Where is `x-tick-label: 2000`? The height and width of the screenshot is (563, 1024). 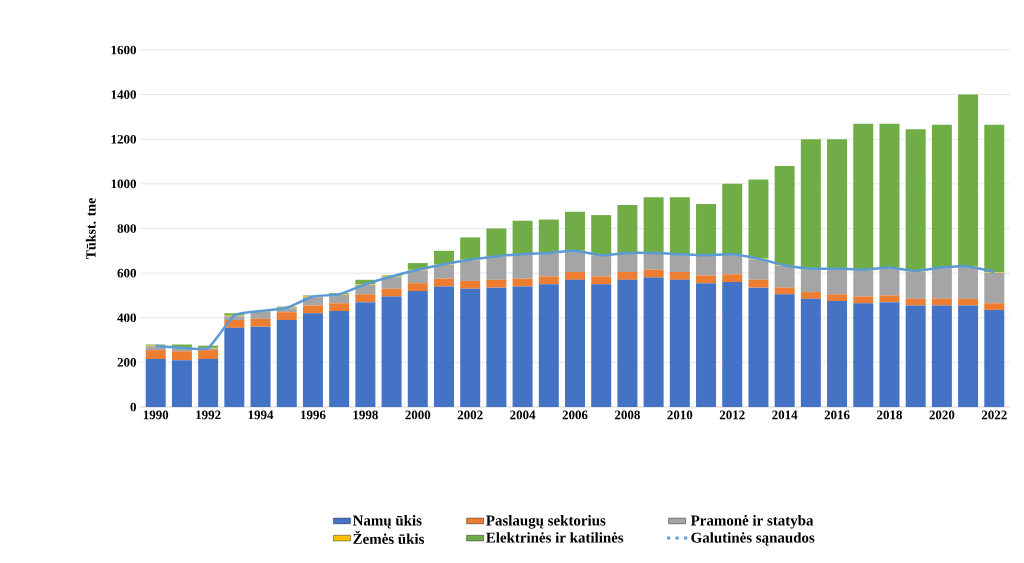
x-tick-label: 2000 is located at coordinates (418, 415).